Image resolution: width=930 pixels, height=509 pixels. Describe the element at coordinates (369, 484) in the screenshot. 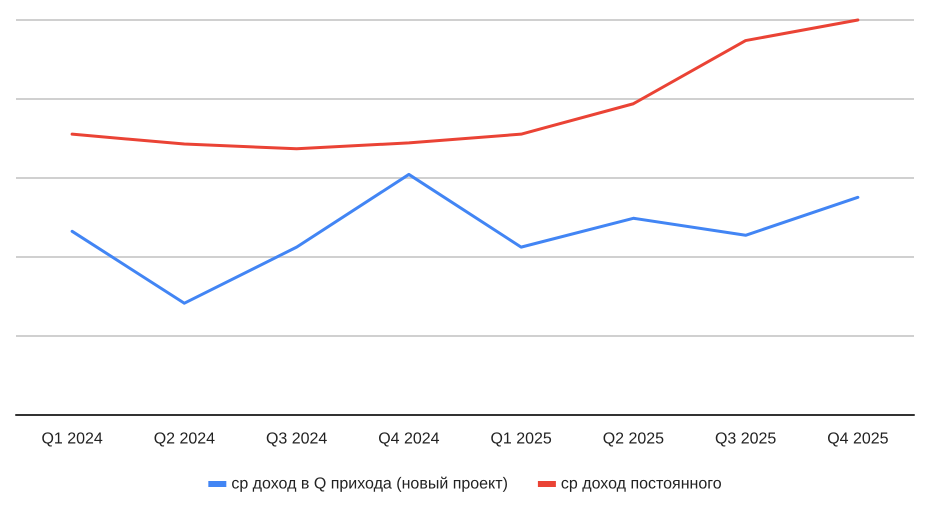

I see `legend-label: ср доход в Q прихода (новый проект)` at that location.